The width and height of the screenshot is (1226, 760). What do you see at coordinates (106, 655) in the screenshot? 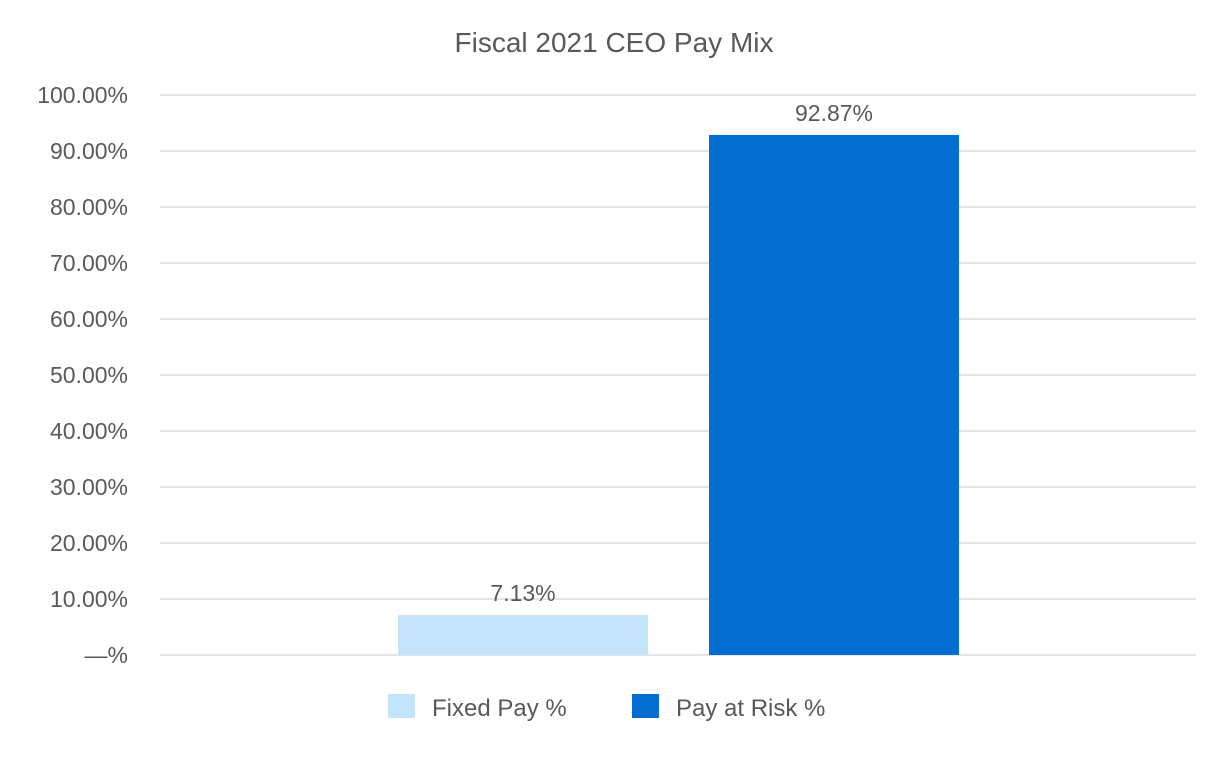
I see `y-tick-label-0: —%` at bounding box center [106, 655].